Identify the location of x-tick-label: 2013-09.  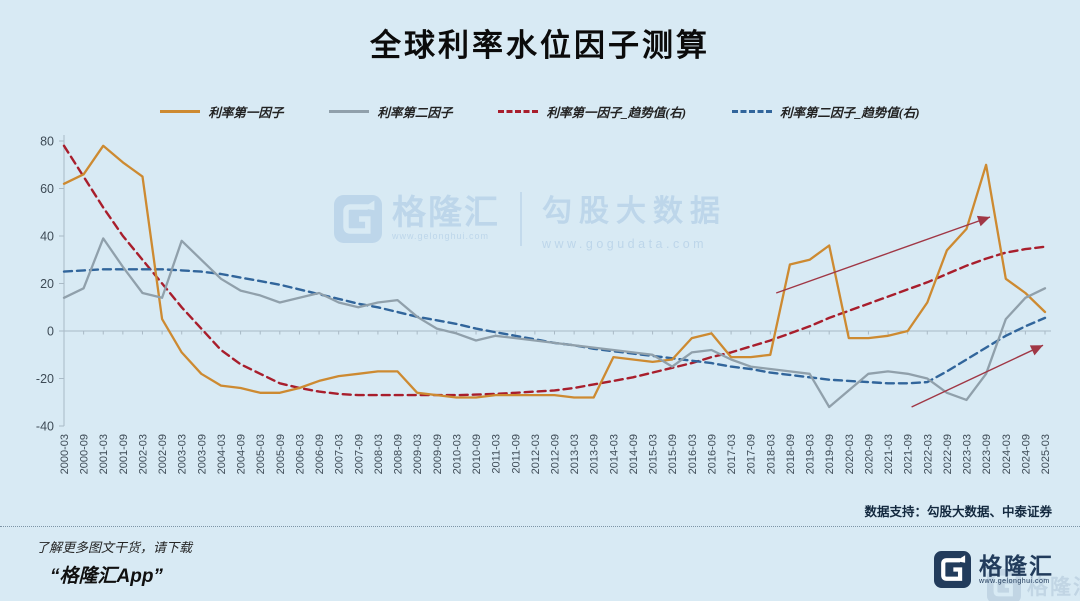
(595, 454).